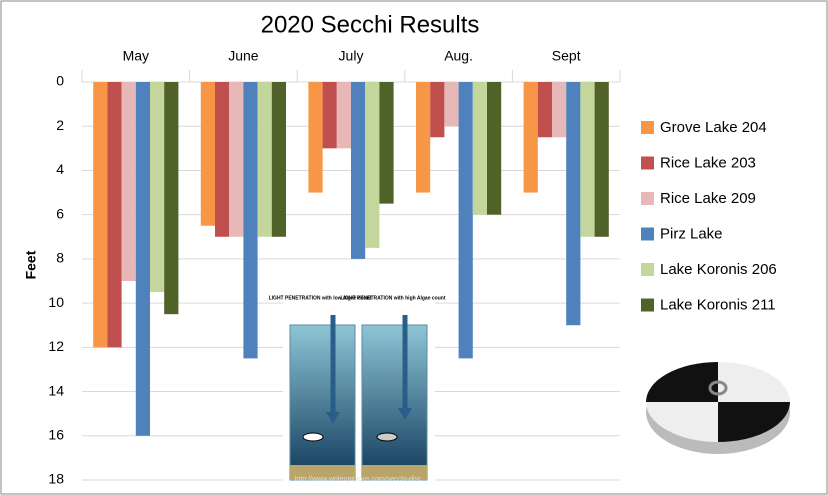  I want to click on y-tick-label: 2, so click(60, 125).